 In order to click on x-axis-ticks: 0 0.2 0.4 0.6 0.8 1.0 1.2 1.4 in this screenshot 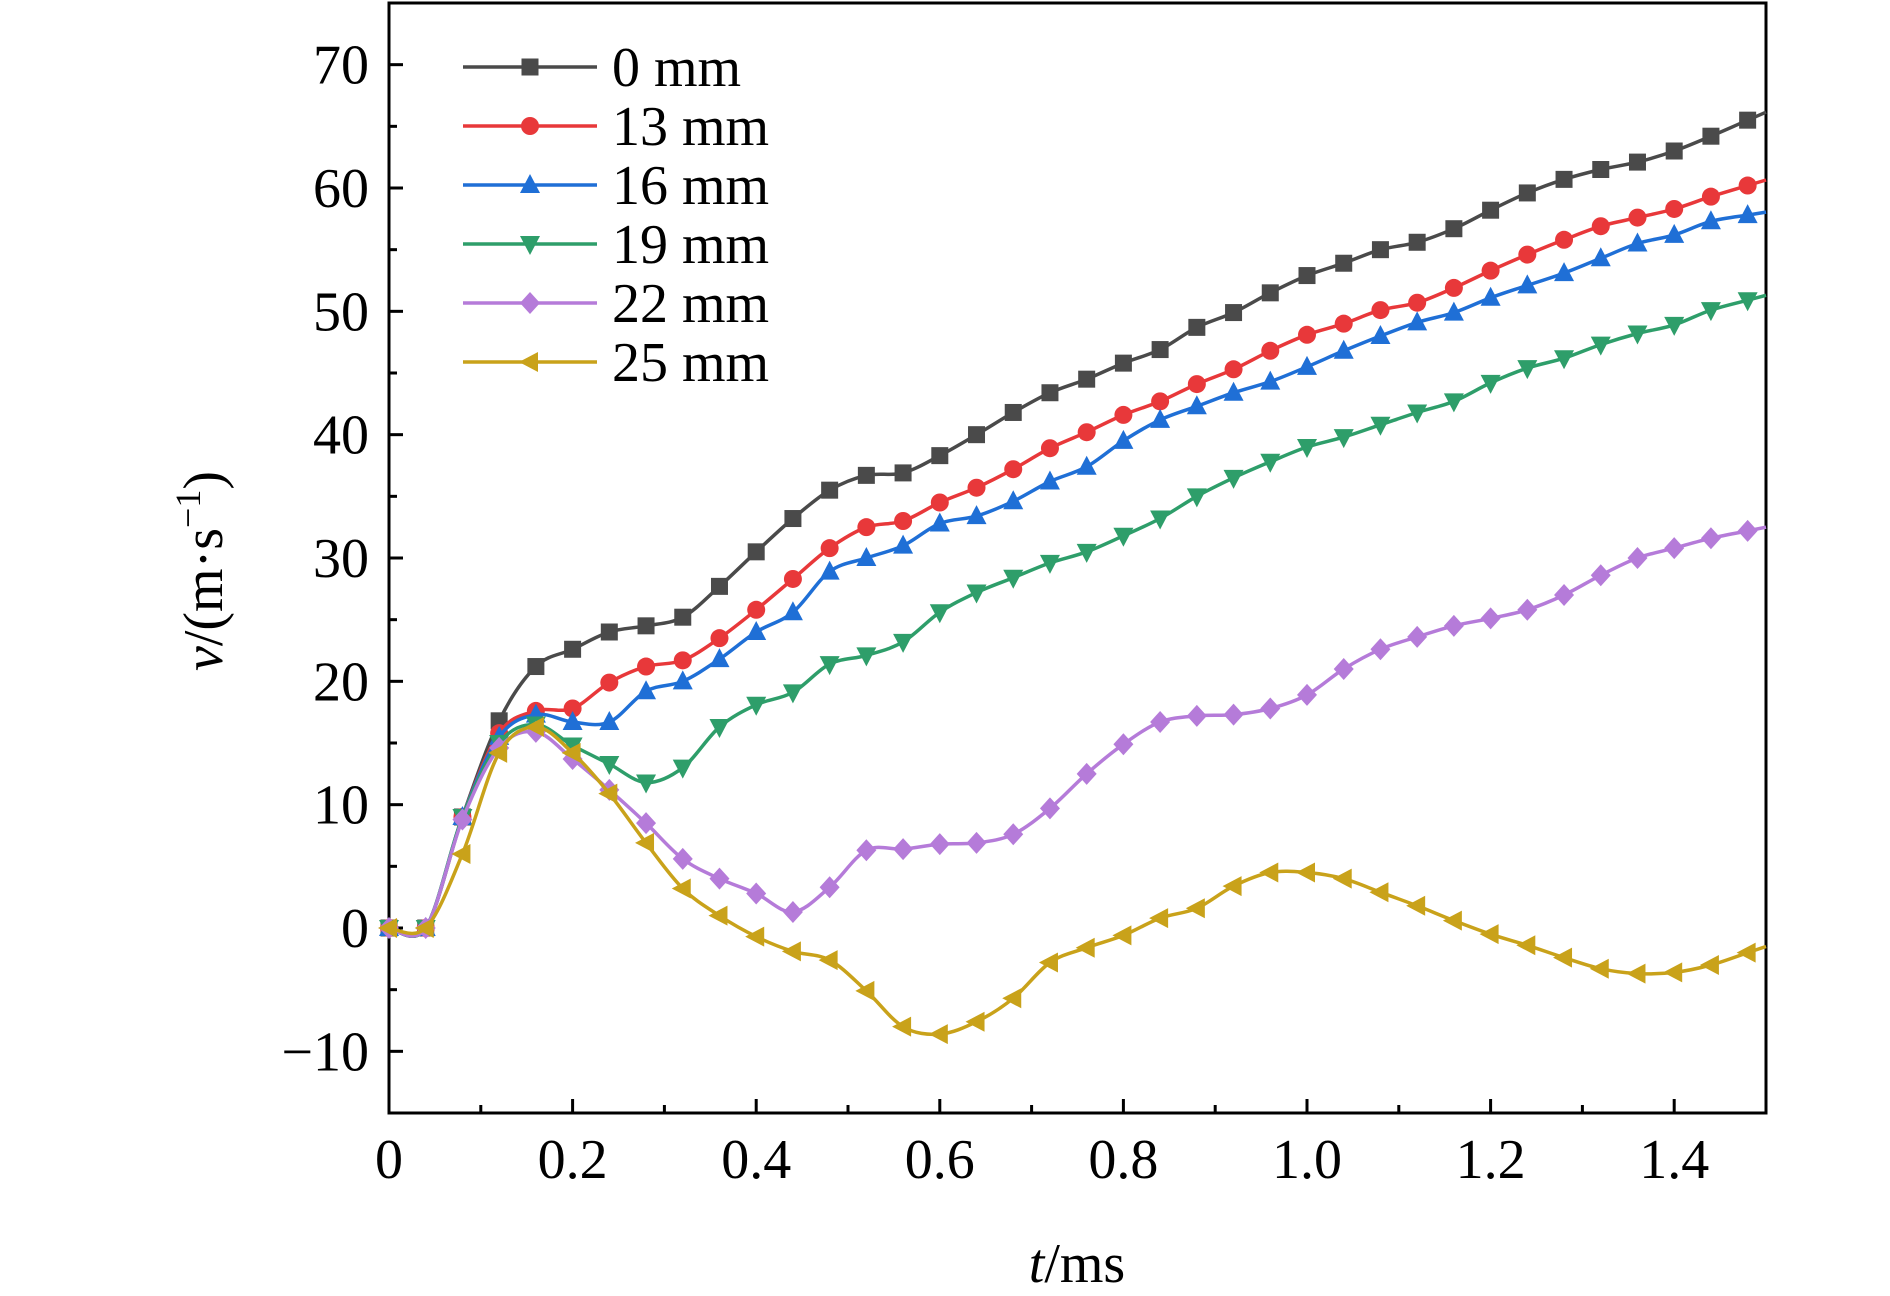, I will do `click(1071, 1145)`.